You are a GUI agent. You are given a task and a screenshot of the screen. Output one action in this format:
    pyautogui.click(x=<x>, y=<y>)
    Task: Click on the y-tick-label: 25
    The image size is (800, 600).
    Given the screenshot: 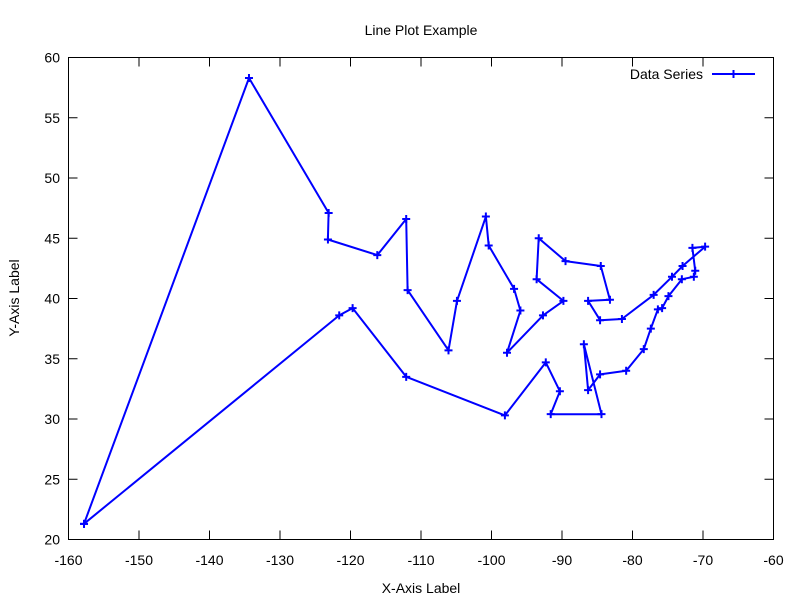 What is the action you would take?
    pyautogui.click(x=52, y=479)
    